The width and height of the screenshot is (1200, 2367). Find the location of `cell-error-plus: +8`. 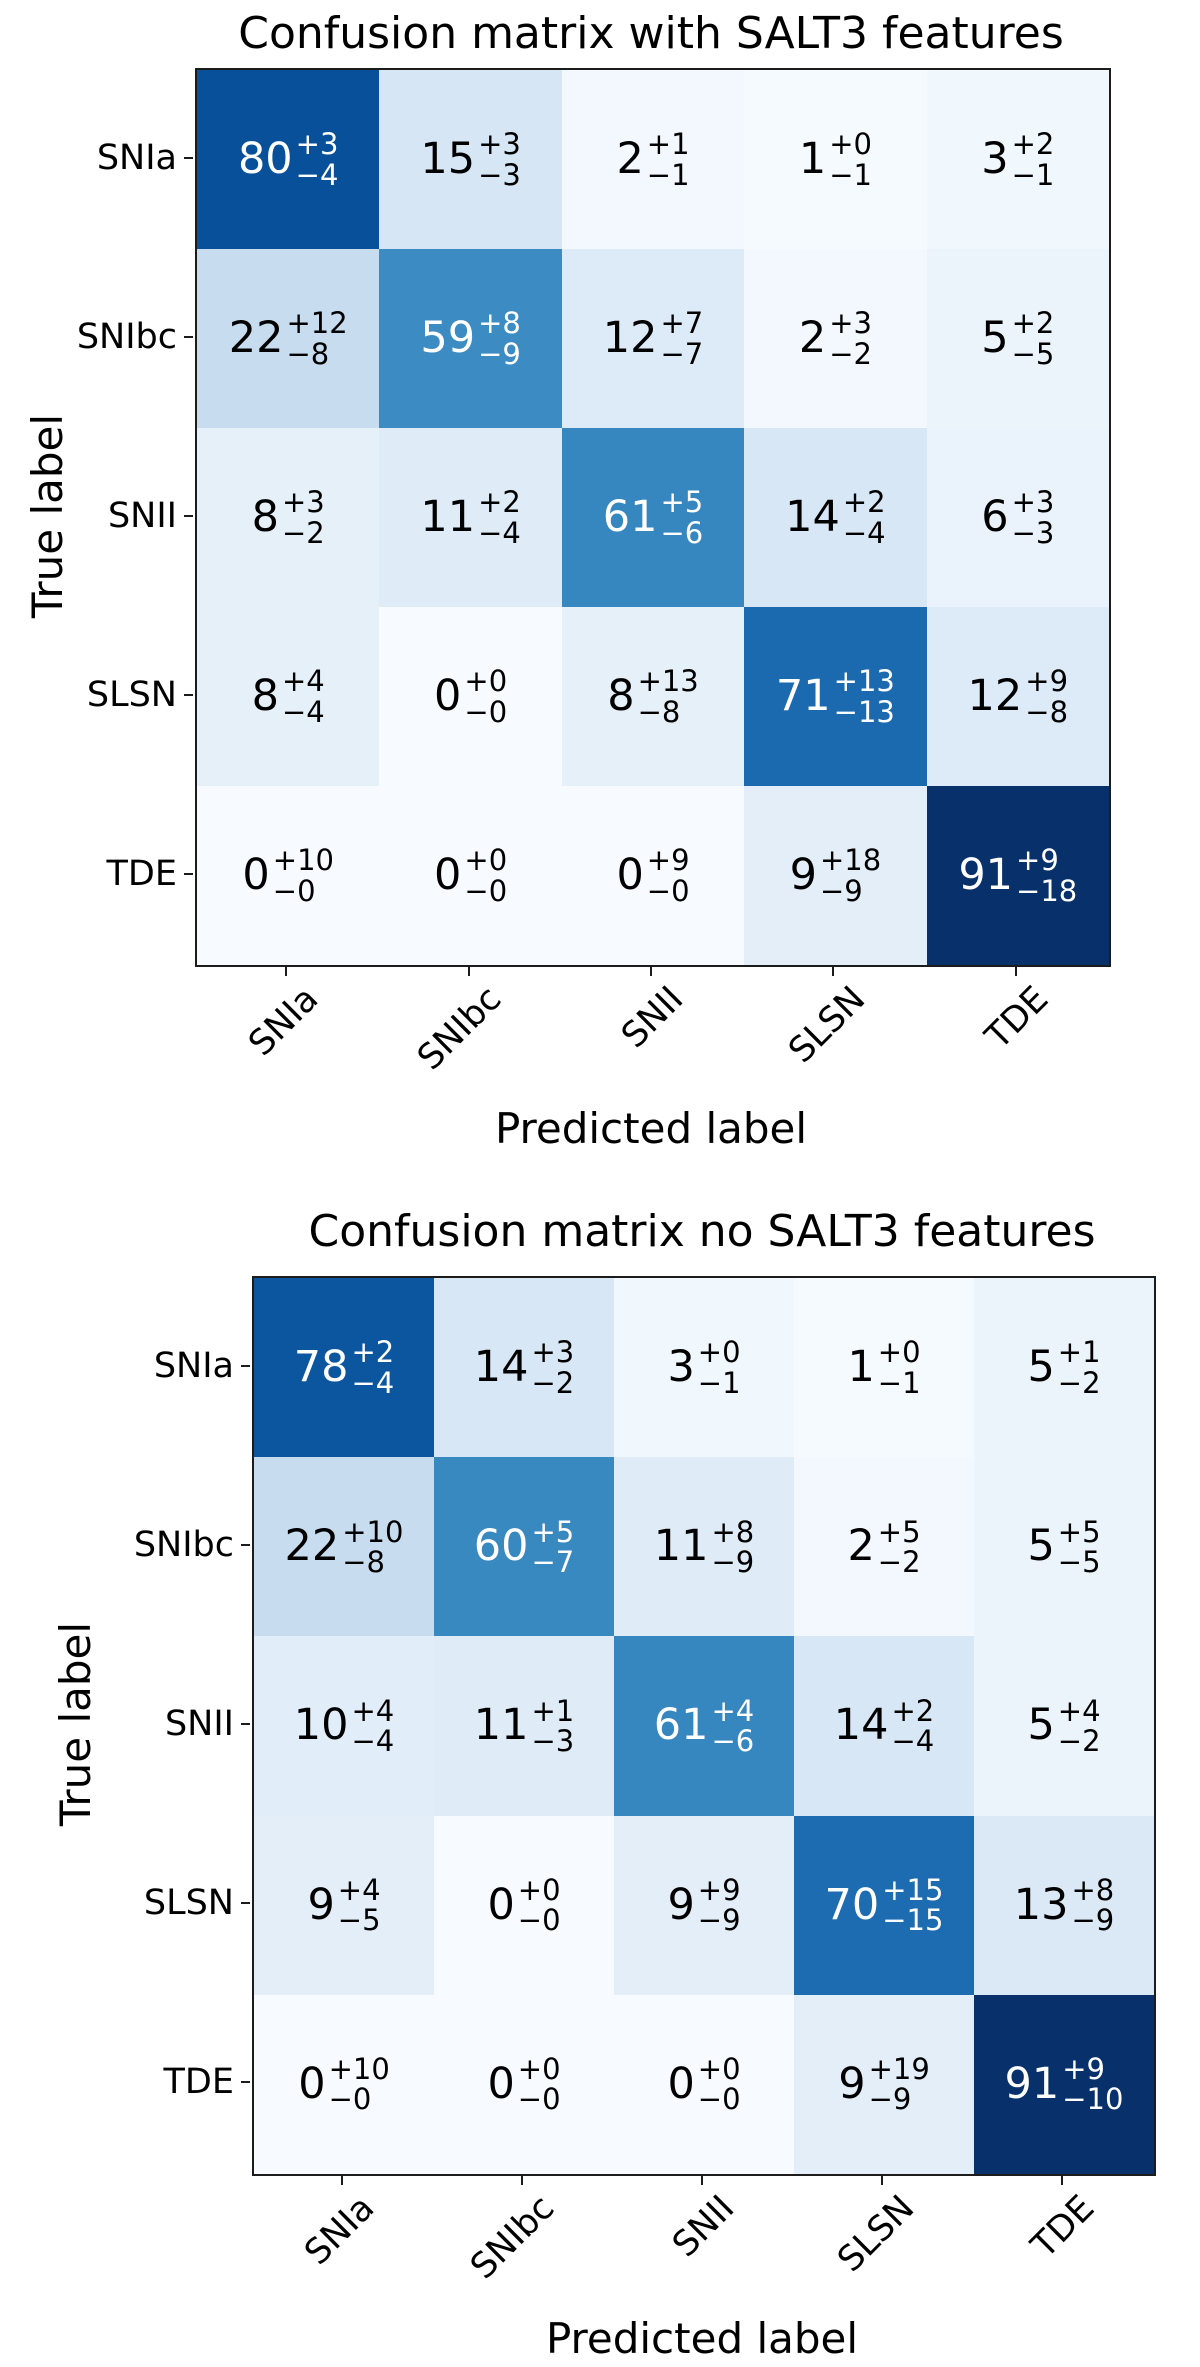

cell-error-plus: +8 is located at coordinates (499, 323).